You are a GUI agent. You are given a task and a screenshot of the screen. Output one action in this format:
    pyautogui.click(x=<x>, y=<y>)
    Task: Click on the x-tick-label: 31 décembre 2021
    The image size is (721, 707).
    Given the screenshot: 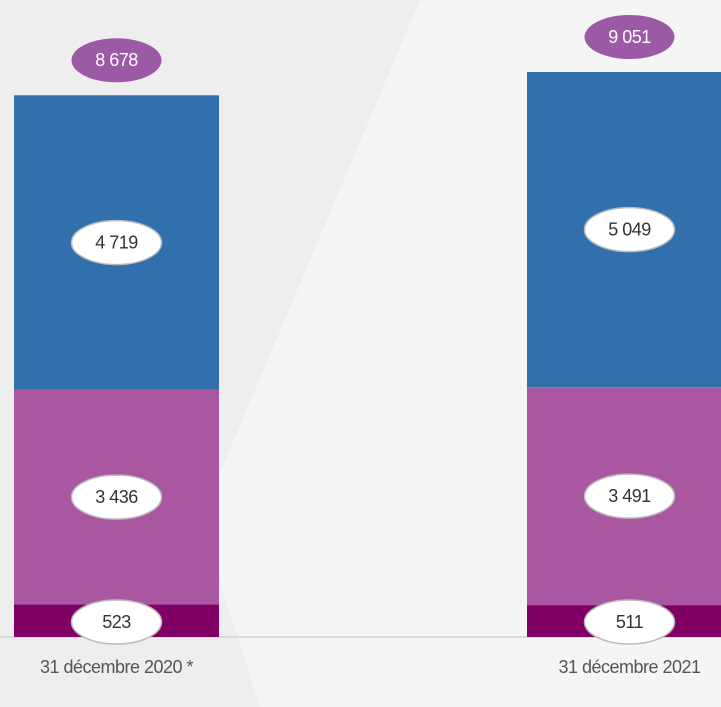 What is the action you would take?
    pyautogui.click(x=629, y=667)
    